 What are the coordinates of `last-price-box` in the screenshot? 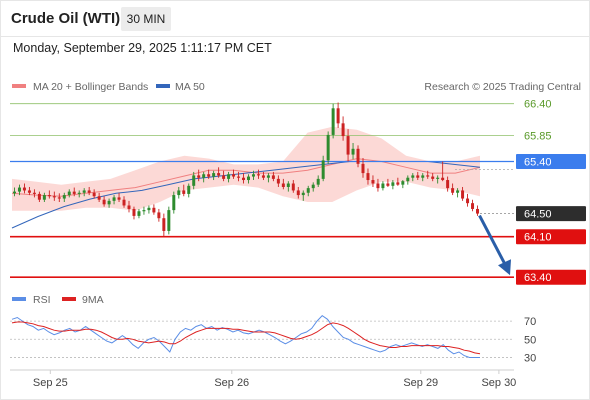 It's located at (551, 214).